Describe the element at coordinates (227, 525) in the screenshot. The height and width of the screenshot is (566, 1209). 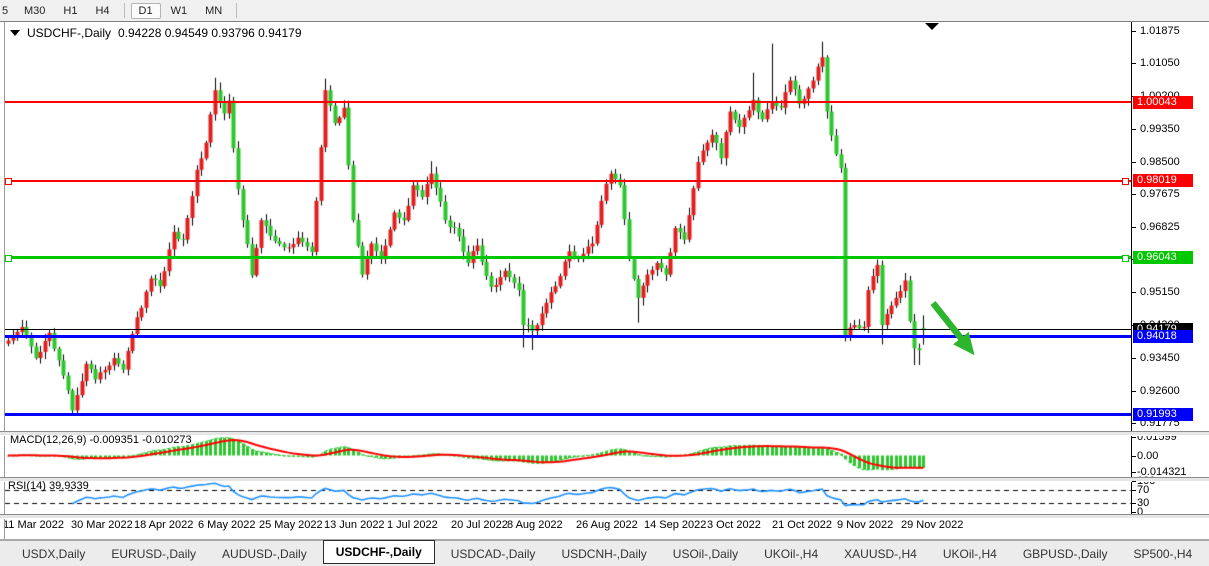
I see `date-label: 6 May 2022` at that location.